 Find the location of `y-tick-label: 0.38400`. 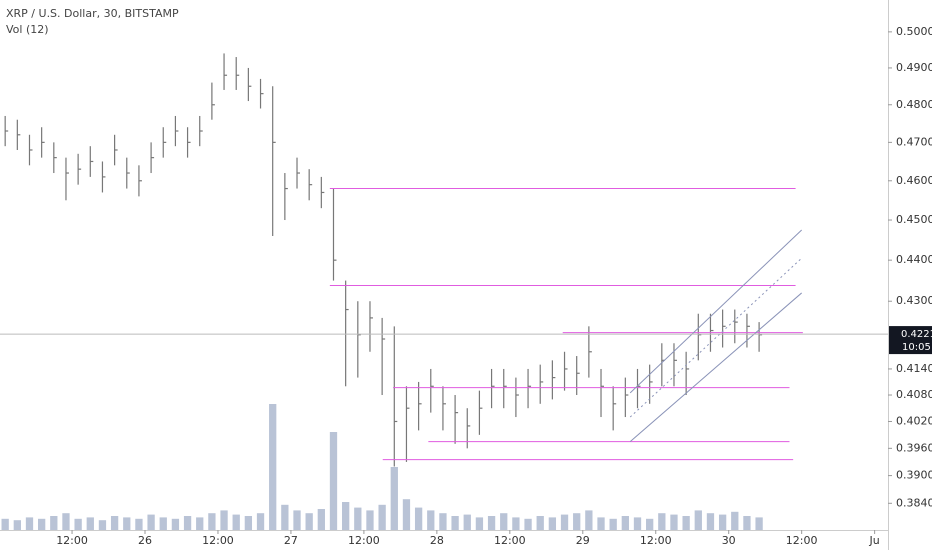

y-tick-label: 0.38400 is located at coordinates (914, 502).